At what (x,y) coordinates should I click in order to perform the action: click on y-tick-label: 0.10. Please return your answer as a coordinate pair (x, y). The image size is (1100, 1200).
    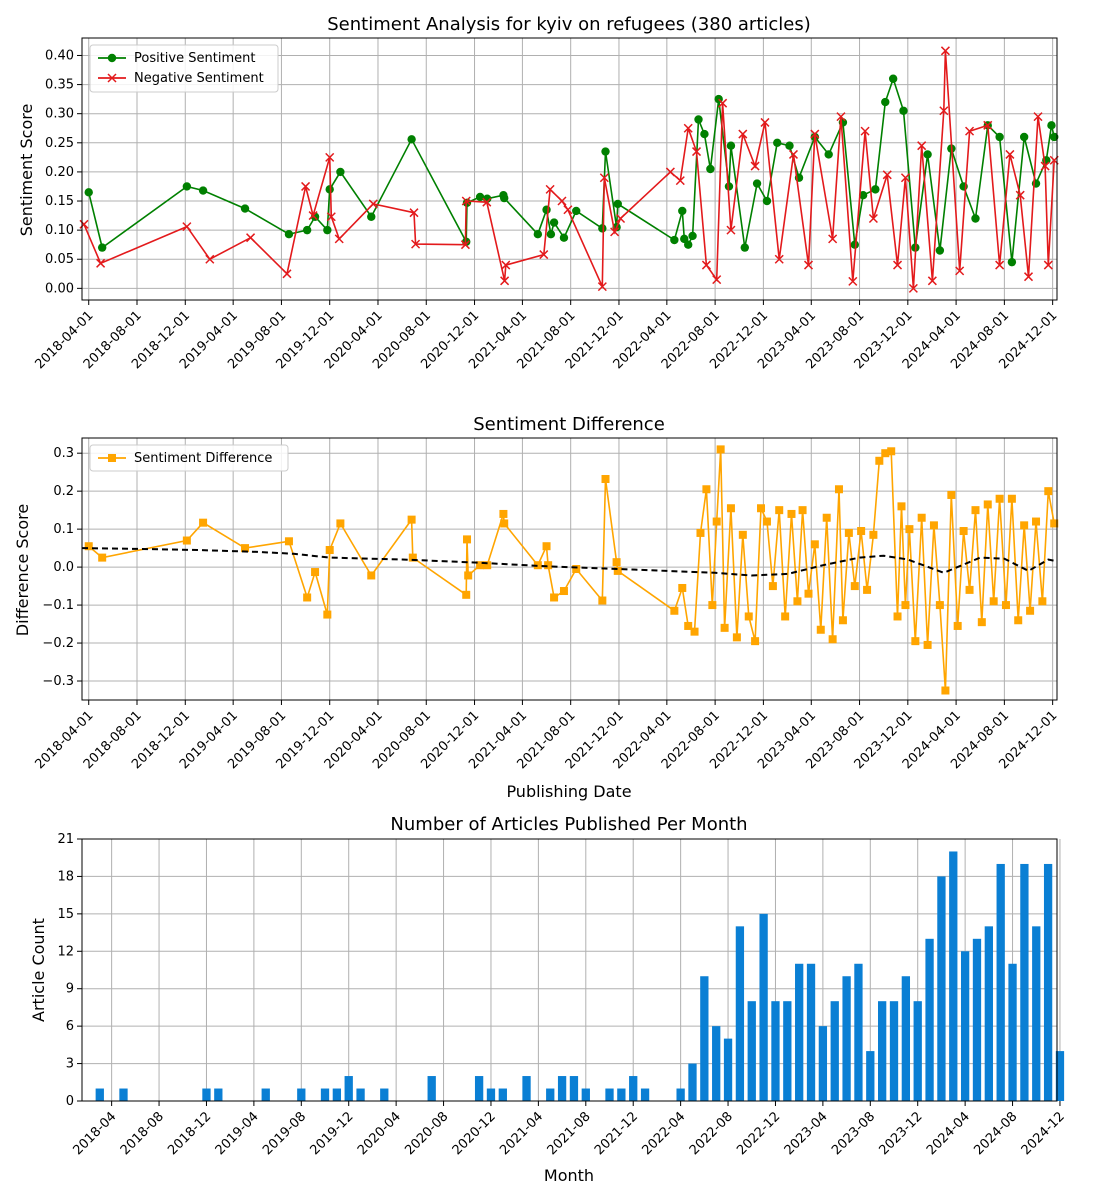
    Looking at the image, I should click on (59, 230).